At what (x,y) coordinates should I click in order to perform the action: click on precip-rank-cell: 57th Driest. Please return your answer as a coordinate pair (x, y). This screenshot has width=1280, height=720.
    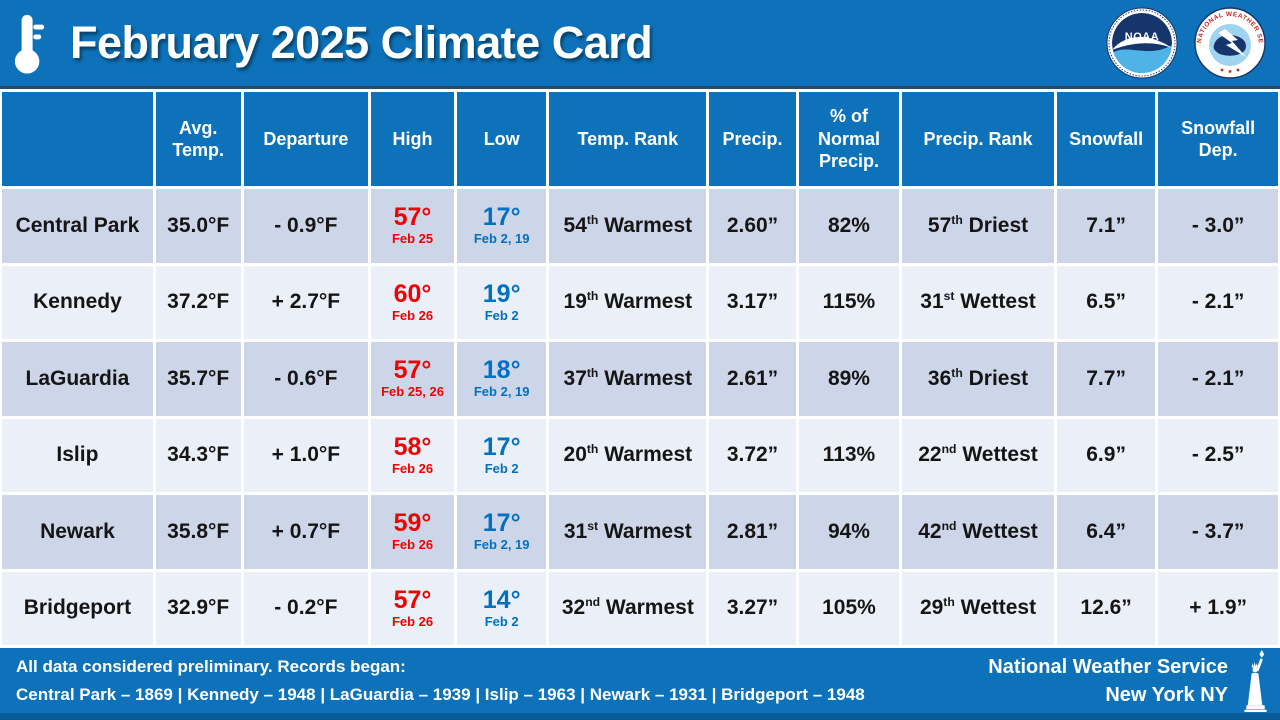
    Looking at the image, I should click on (978, 226).